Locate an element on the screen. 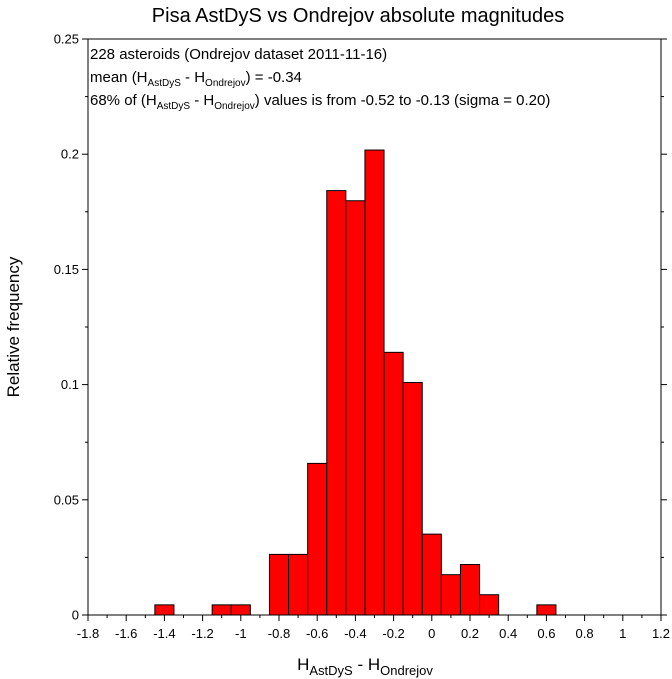 The image size is (672, 679). y-tick-label: 0.2 is located at coordinates (70, 154).